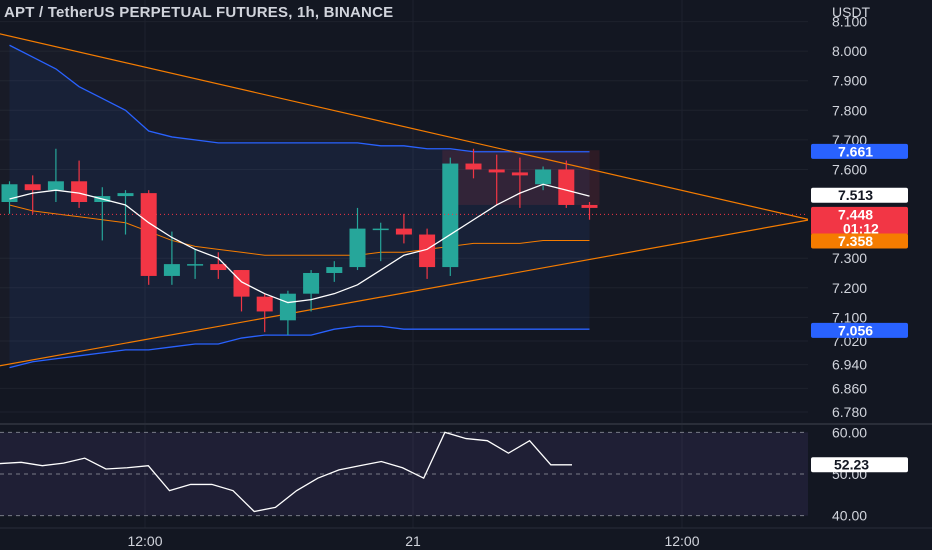  I want to click on rsi-tick-label: 60.00, so click(849, 432).